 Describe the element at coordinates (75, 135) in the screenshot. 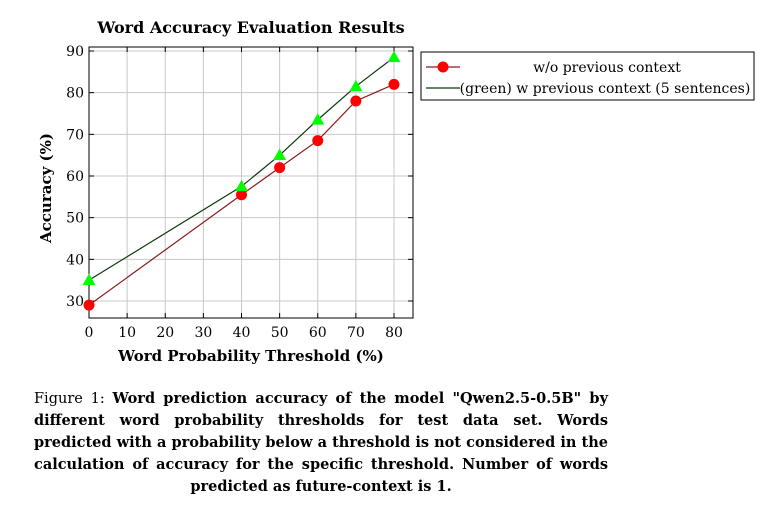

I see `y-tick-label: 70` at that location.